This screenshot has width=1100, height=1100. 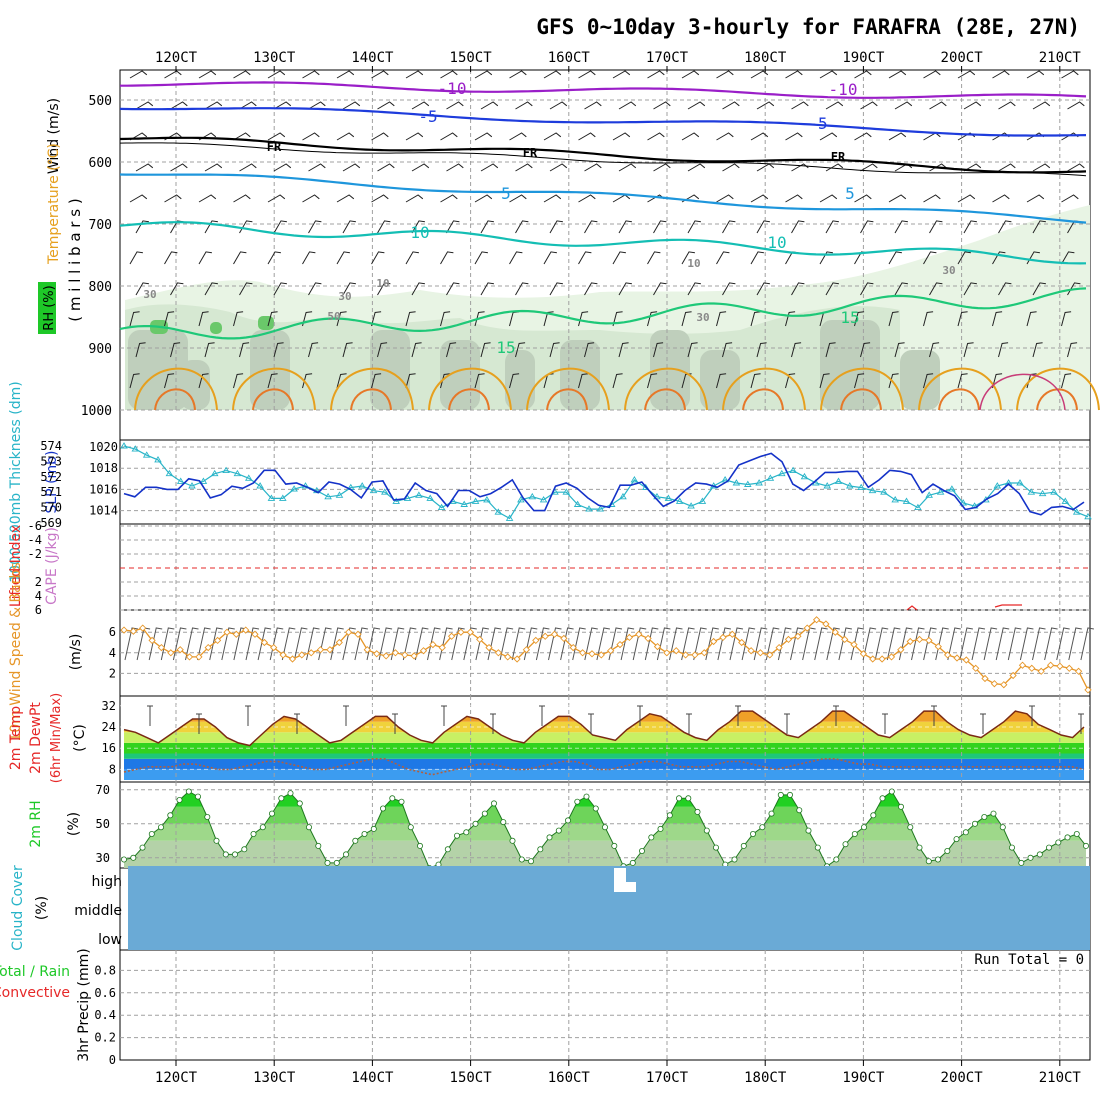 What do you see at coordinates (51, 477) in the screenshot?
I see `thickness-tick: 572` at bounding box center [51, 477].